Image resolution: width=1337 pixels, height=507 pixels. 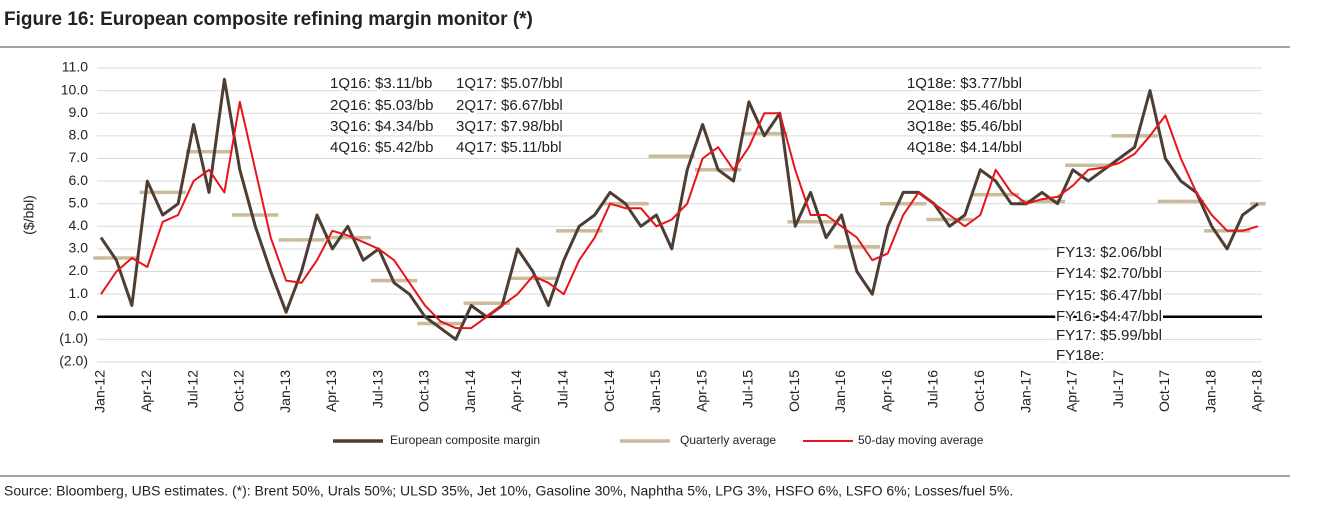 What do you see at coordinates (921, 440) in the screenshot?
I see `legend-label: 50-day moving average` at bounding box center [921, 440].